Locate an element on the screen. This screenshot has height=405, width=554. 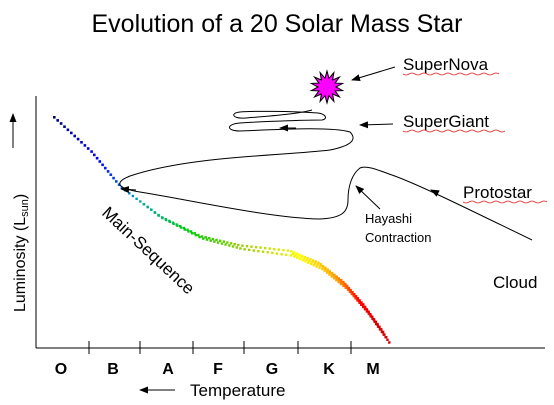
supergiant-label-underline is located at coordinates (454, 131).